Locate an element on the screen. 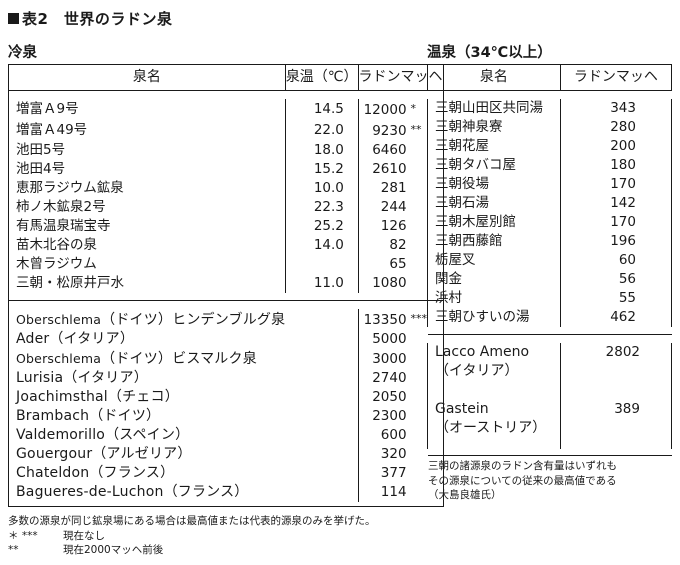 This screenshot has height=565, width=680. spring-name: 三朝花屋 is located at coordinates (494, 146).